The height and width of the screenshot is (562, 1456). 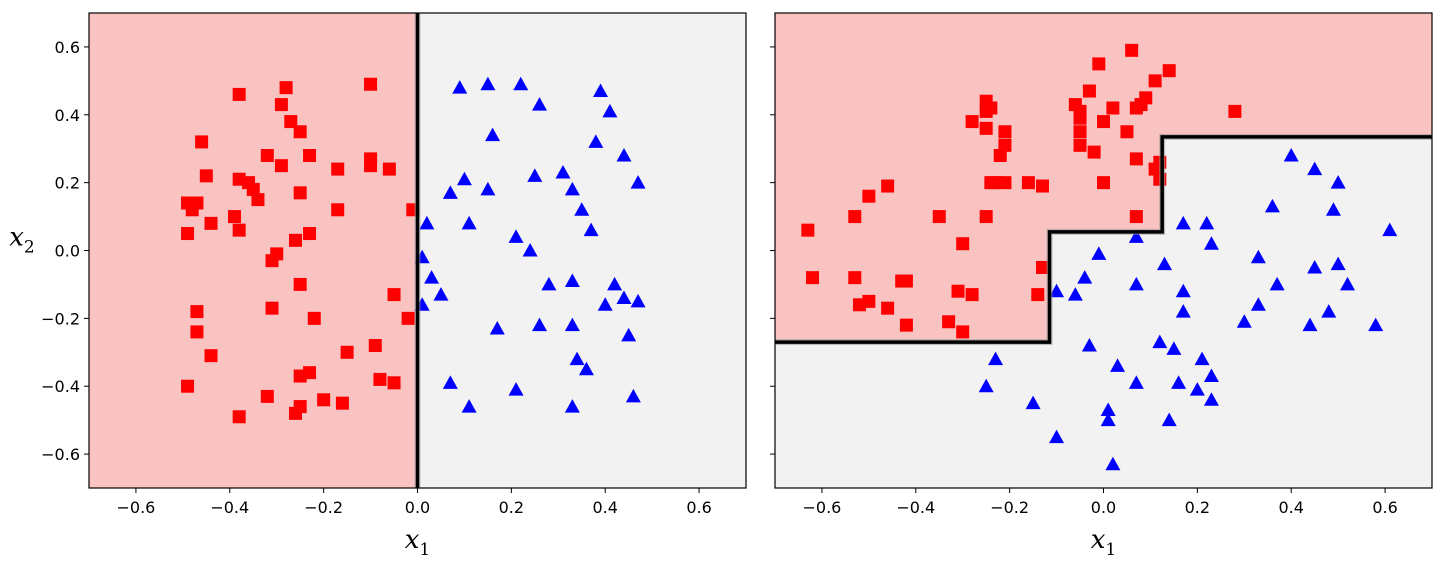 What do you see at coordinates (67, 251) in the screenshot?
I see `y-tick-label: 0.0` at bounding box center [67, 251].